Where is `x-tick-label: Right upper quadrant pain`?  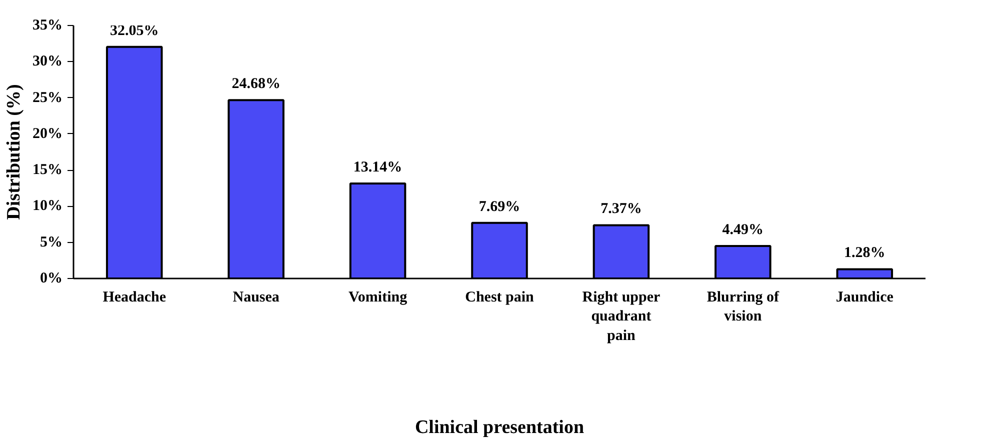
x-tick-label: Right upper quadrant pain is located at coordinates (621, 317).